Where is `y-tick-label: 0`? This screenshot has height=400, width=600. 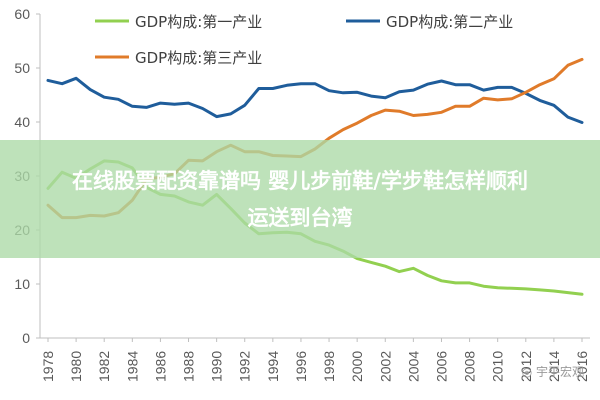
y-tick-label: 0 is located at coordinates (26, 338).